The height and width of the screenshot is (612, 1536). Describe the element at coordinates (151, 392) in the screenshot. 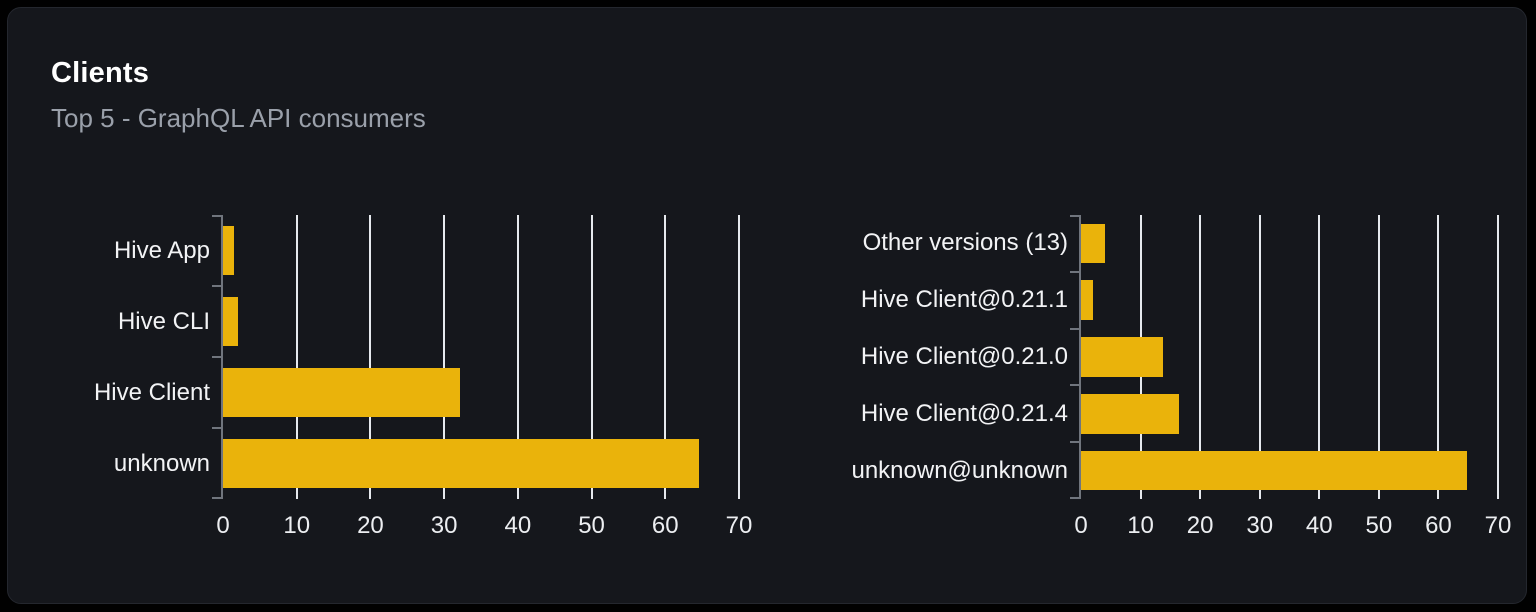

I see `category-label: Hive Client` at that location.